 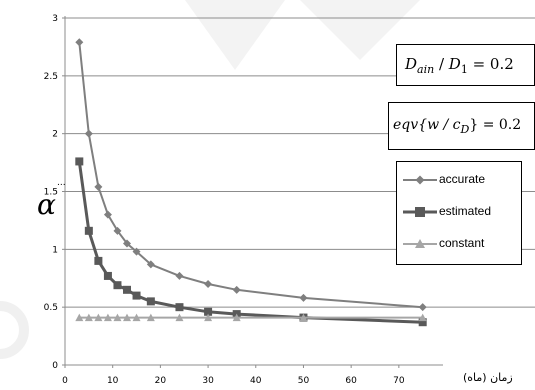 What do you see at coordinates (233, 375) in the screenshot?
I see `x-tick-labels: 0 10 20 30 40 50 60 70` at bounding box center [233, 375].